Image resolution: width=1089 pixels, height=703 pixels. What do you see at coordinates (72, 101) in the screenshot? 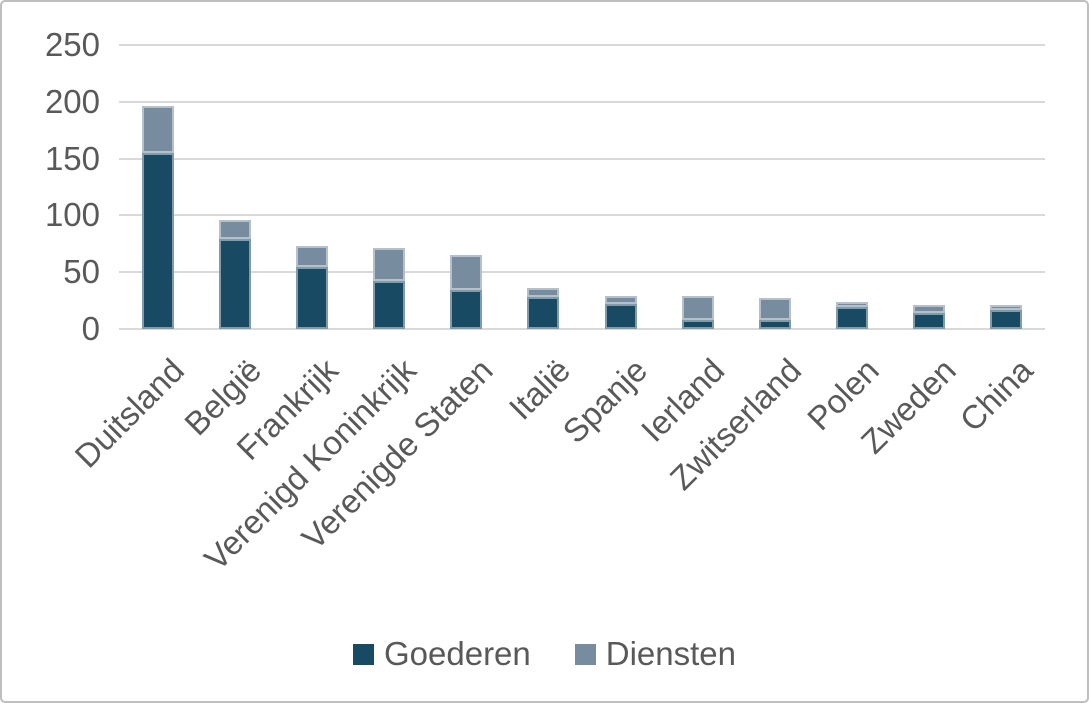
I see `y-tick-label: 200` at bounding box center [72, 101].